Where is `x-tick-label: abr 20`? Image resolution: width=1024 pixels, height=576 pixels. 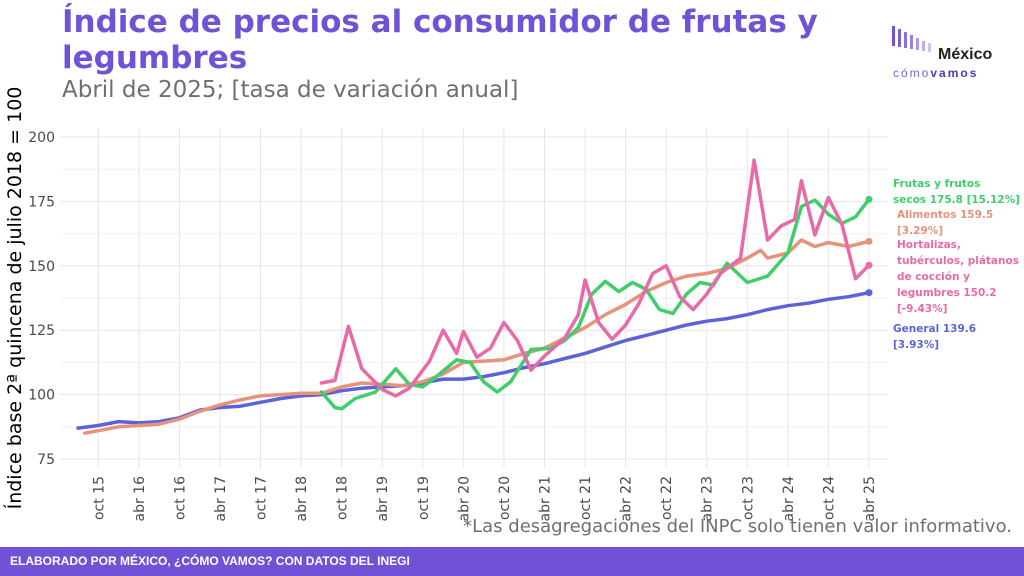
x-tick-label: abr 20 is located at coordinates (464, 499).